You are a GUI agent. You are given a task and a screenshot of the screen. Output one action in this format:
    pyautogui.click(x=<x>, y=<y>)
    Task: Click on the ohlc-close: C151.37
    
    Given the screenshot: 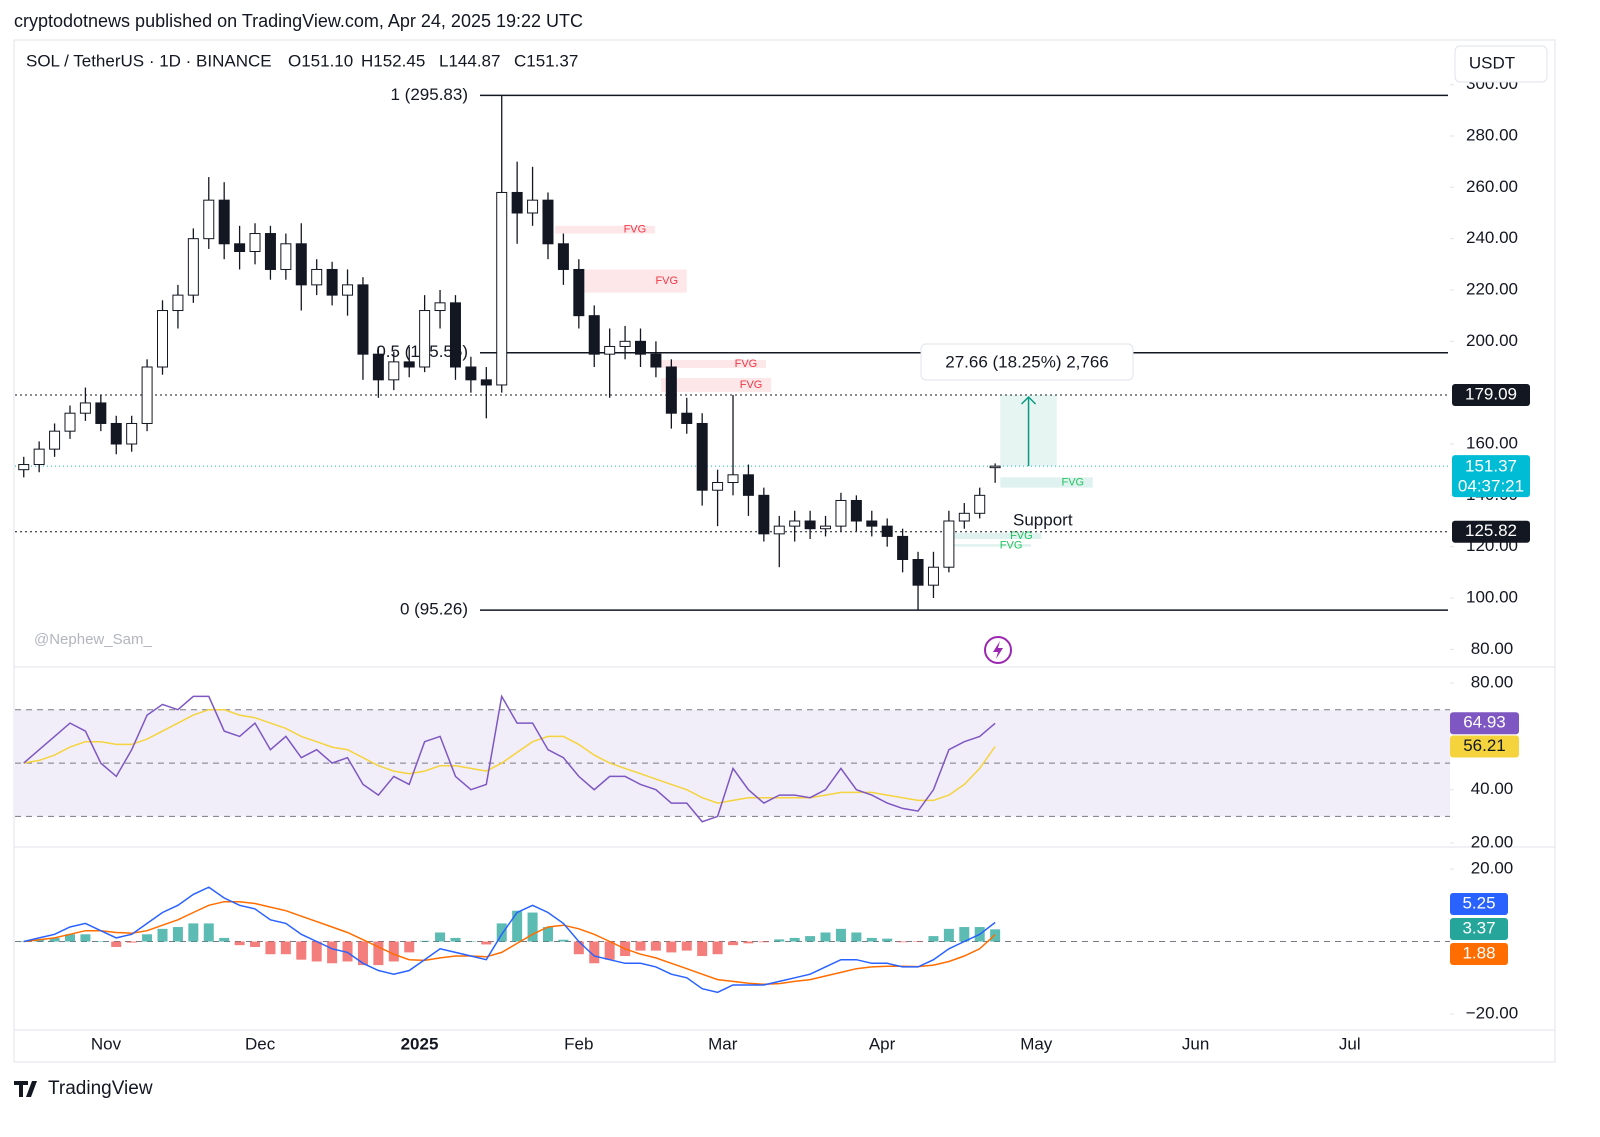 What is the action you would take?
    pyautogui.click(x=546, y=60)
    